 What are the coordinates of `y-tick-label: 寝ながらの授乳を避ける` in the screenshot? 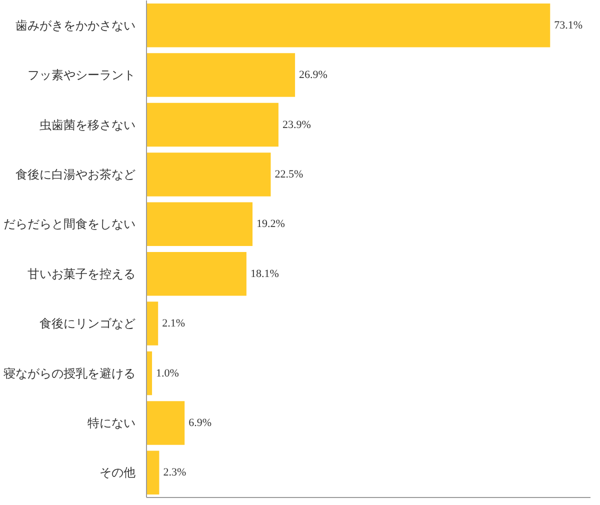 It's located at (70, 373).